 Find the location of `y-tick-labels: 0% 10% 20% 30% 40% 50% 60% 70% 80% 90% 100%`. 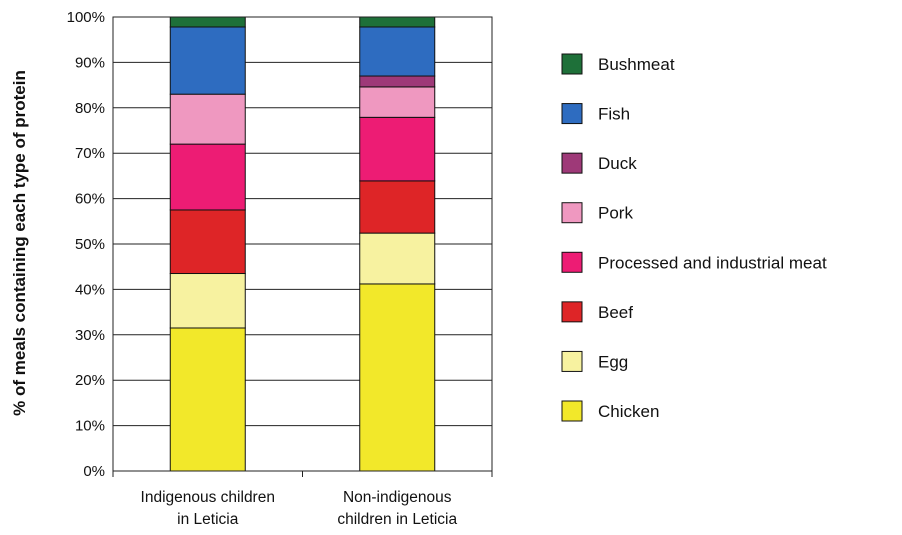

y-tick-labels: 0% 10% 20% 30% 40% 50% 60% 70% 80% 90% 100% is located at coordinates (86, 244).